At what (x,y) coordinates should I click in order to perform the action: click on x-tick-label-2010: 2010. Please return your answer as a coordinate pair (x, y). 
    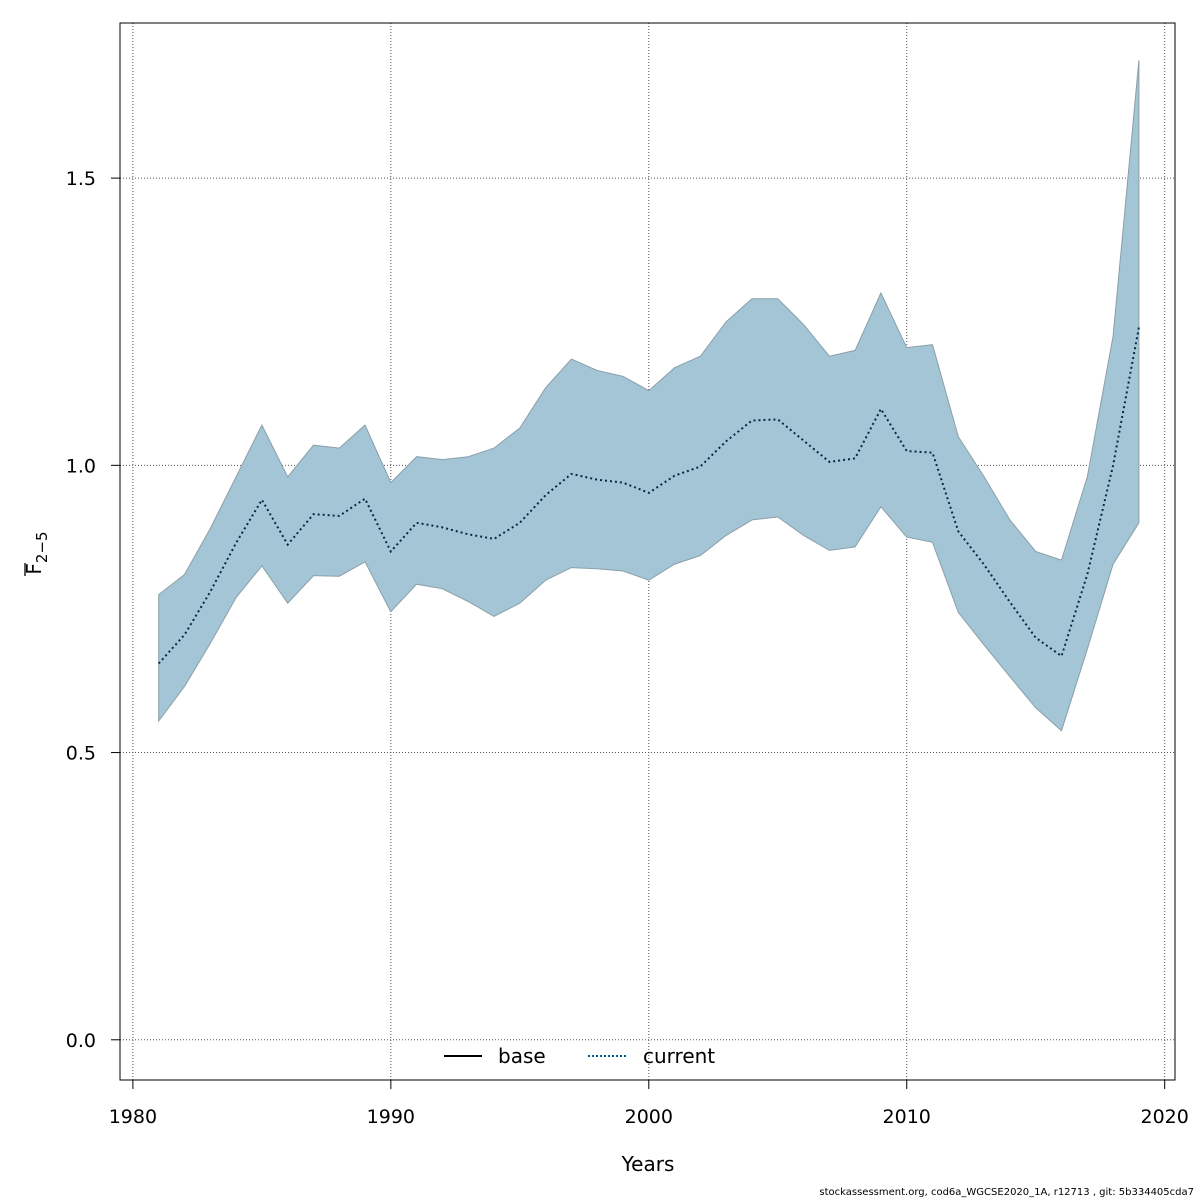
    Looking at the image, I should click on (907, 1117).